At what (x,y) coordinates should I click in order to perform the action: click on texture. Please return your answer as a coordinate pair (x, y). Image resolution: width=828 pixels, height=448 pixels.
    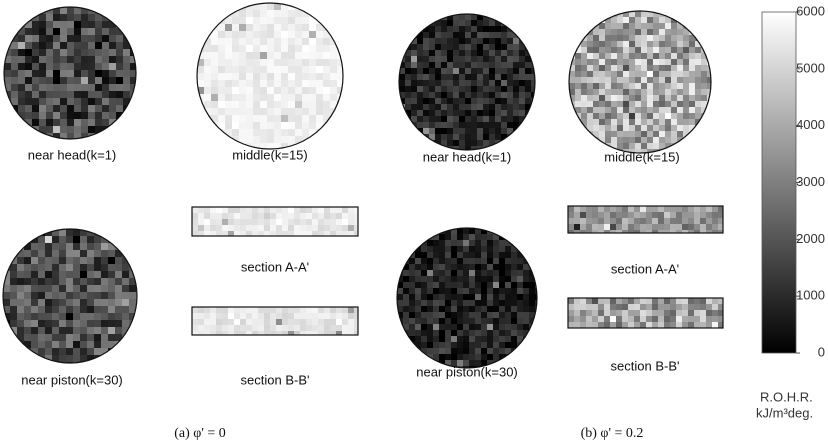
    Looking at the image, I should click on (275, 321).